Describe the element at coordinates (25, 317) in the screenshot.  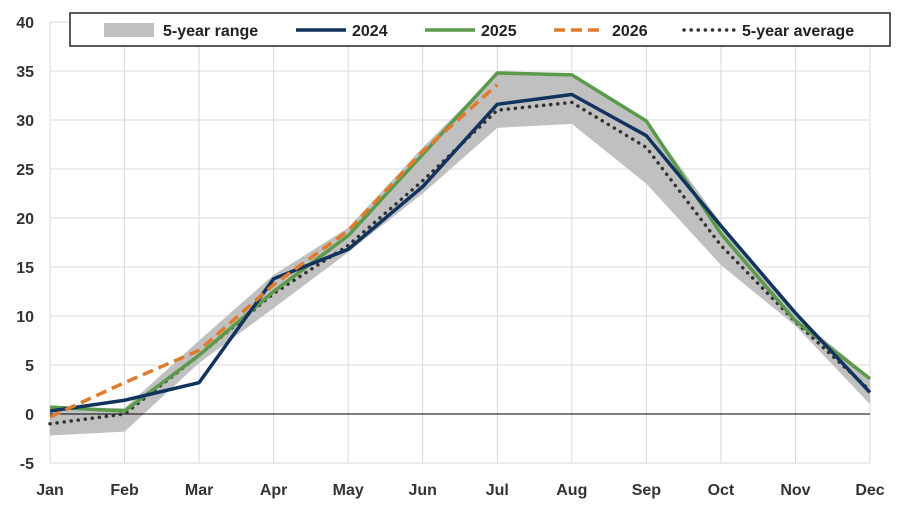
I see `y-tick-label: 10` at that location.